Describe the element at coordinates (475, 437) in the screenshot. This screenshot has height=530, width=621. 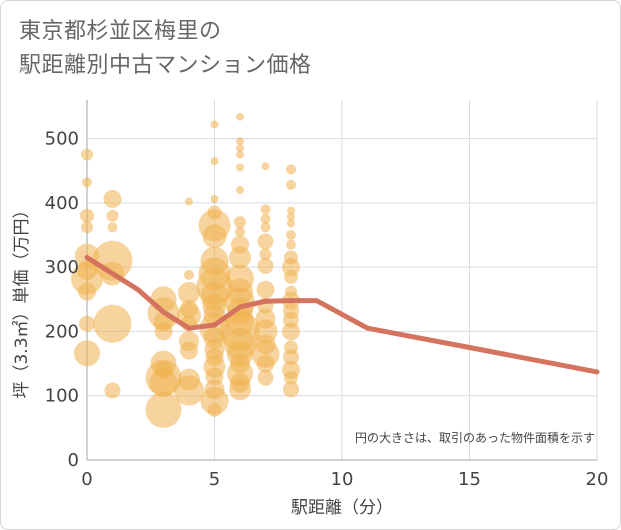
I see `bubble-size-note: 円の大きさは、取引のあった物件面積を示す` at that location.